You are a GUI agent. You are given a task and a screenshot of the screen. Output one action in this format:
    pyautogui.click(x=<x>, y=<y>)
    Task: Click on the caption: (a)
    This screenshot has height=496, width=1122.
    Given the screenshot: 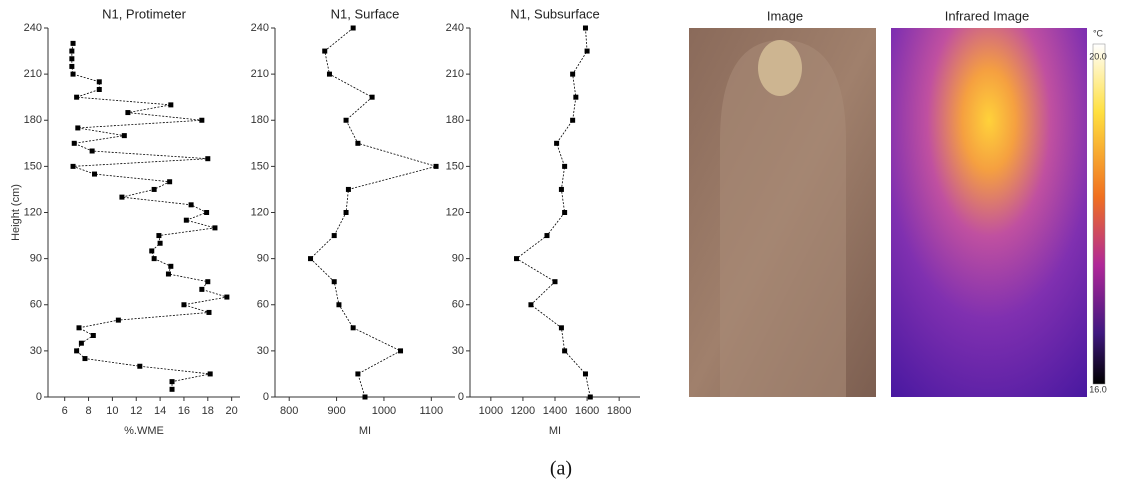 What is the action you would take?
    pyautogui.click(x=561, y=469)
    